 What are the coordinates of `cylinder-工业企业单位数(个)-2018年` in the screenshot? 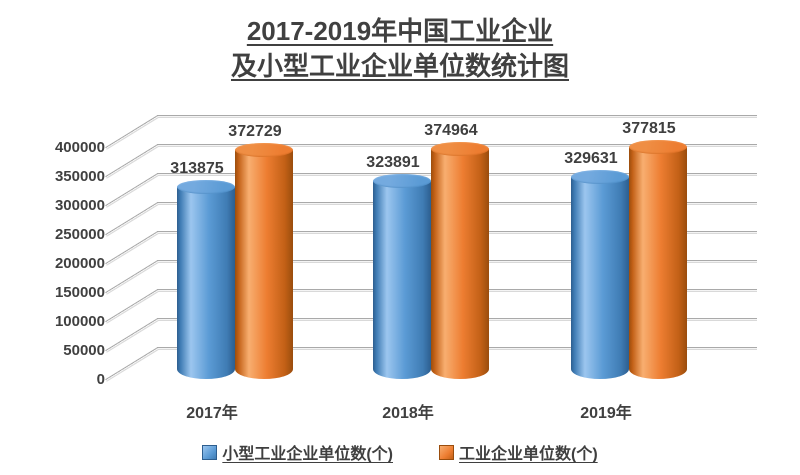 It's located at (460, 260).